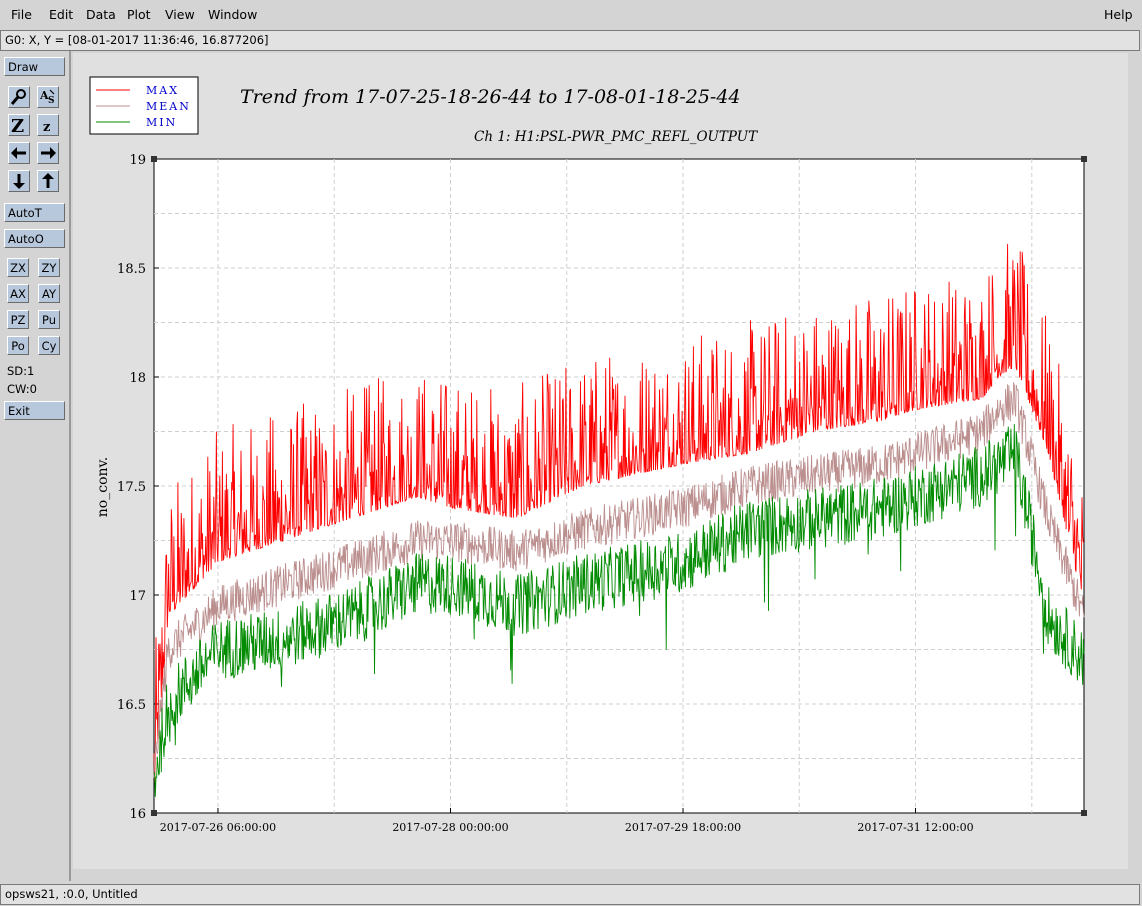  What do you see at coordinates (21, 14) in the screenshot?
I see `menu-file: File` at bounding box center [21, 14].